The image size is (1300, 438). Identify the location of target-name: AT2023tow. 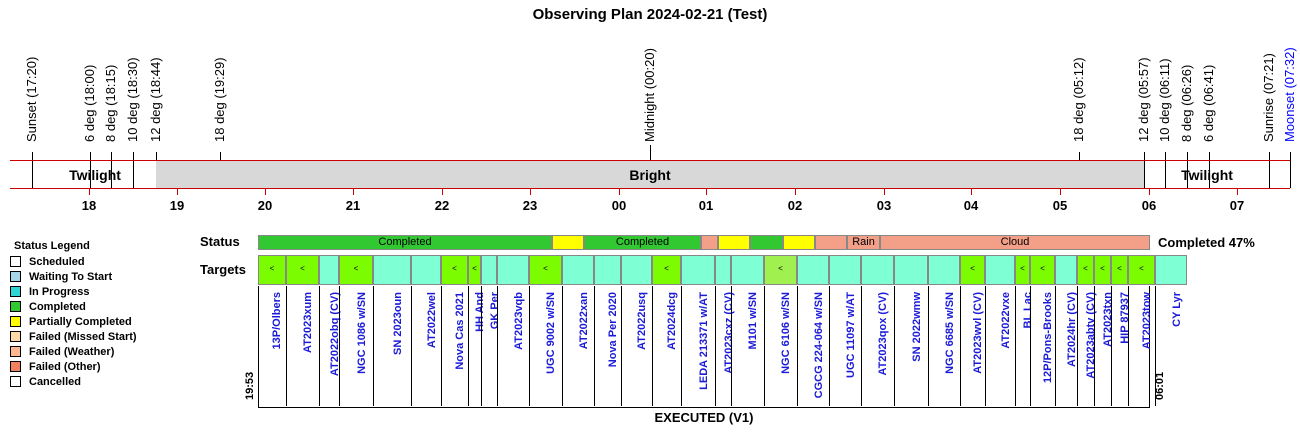
(1147, 321).